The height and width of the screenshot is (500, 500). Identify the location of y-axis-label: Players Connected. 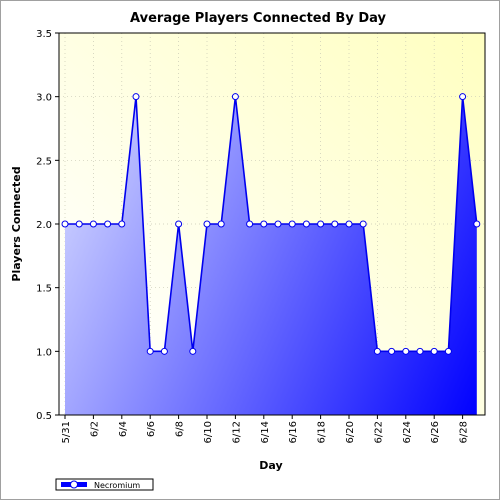
(16, 223).